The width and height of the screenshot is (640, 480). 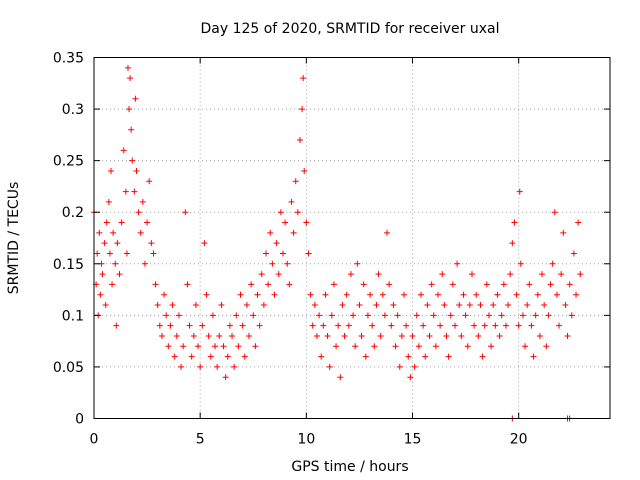 I want to click on x-tick-label: 20, so click(x=519, y=440).